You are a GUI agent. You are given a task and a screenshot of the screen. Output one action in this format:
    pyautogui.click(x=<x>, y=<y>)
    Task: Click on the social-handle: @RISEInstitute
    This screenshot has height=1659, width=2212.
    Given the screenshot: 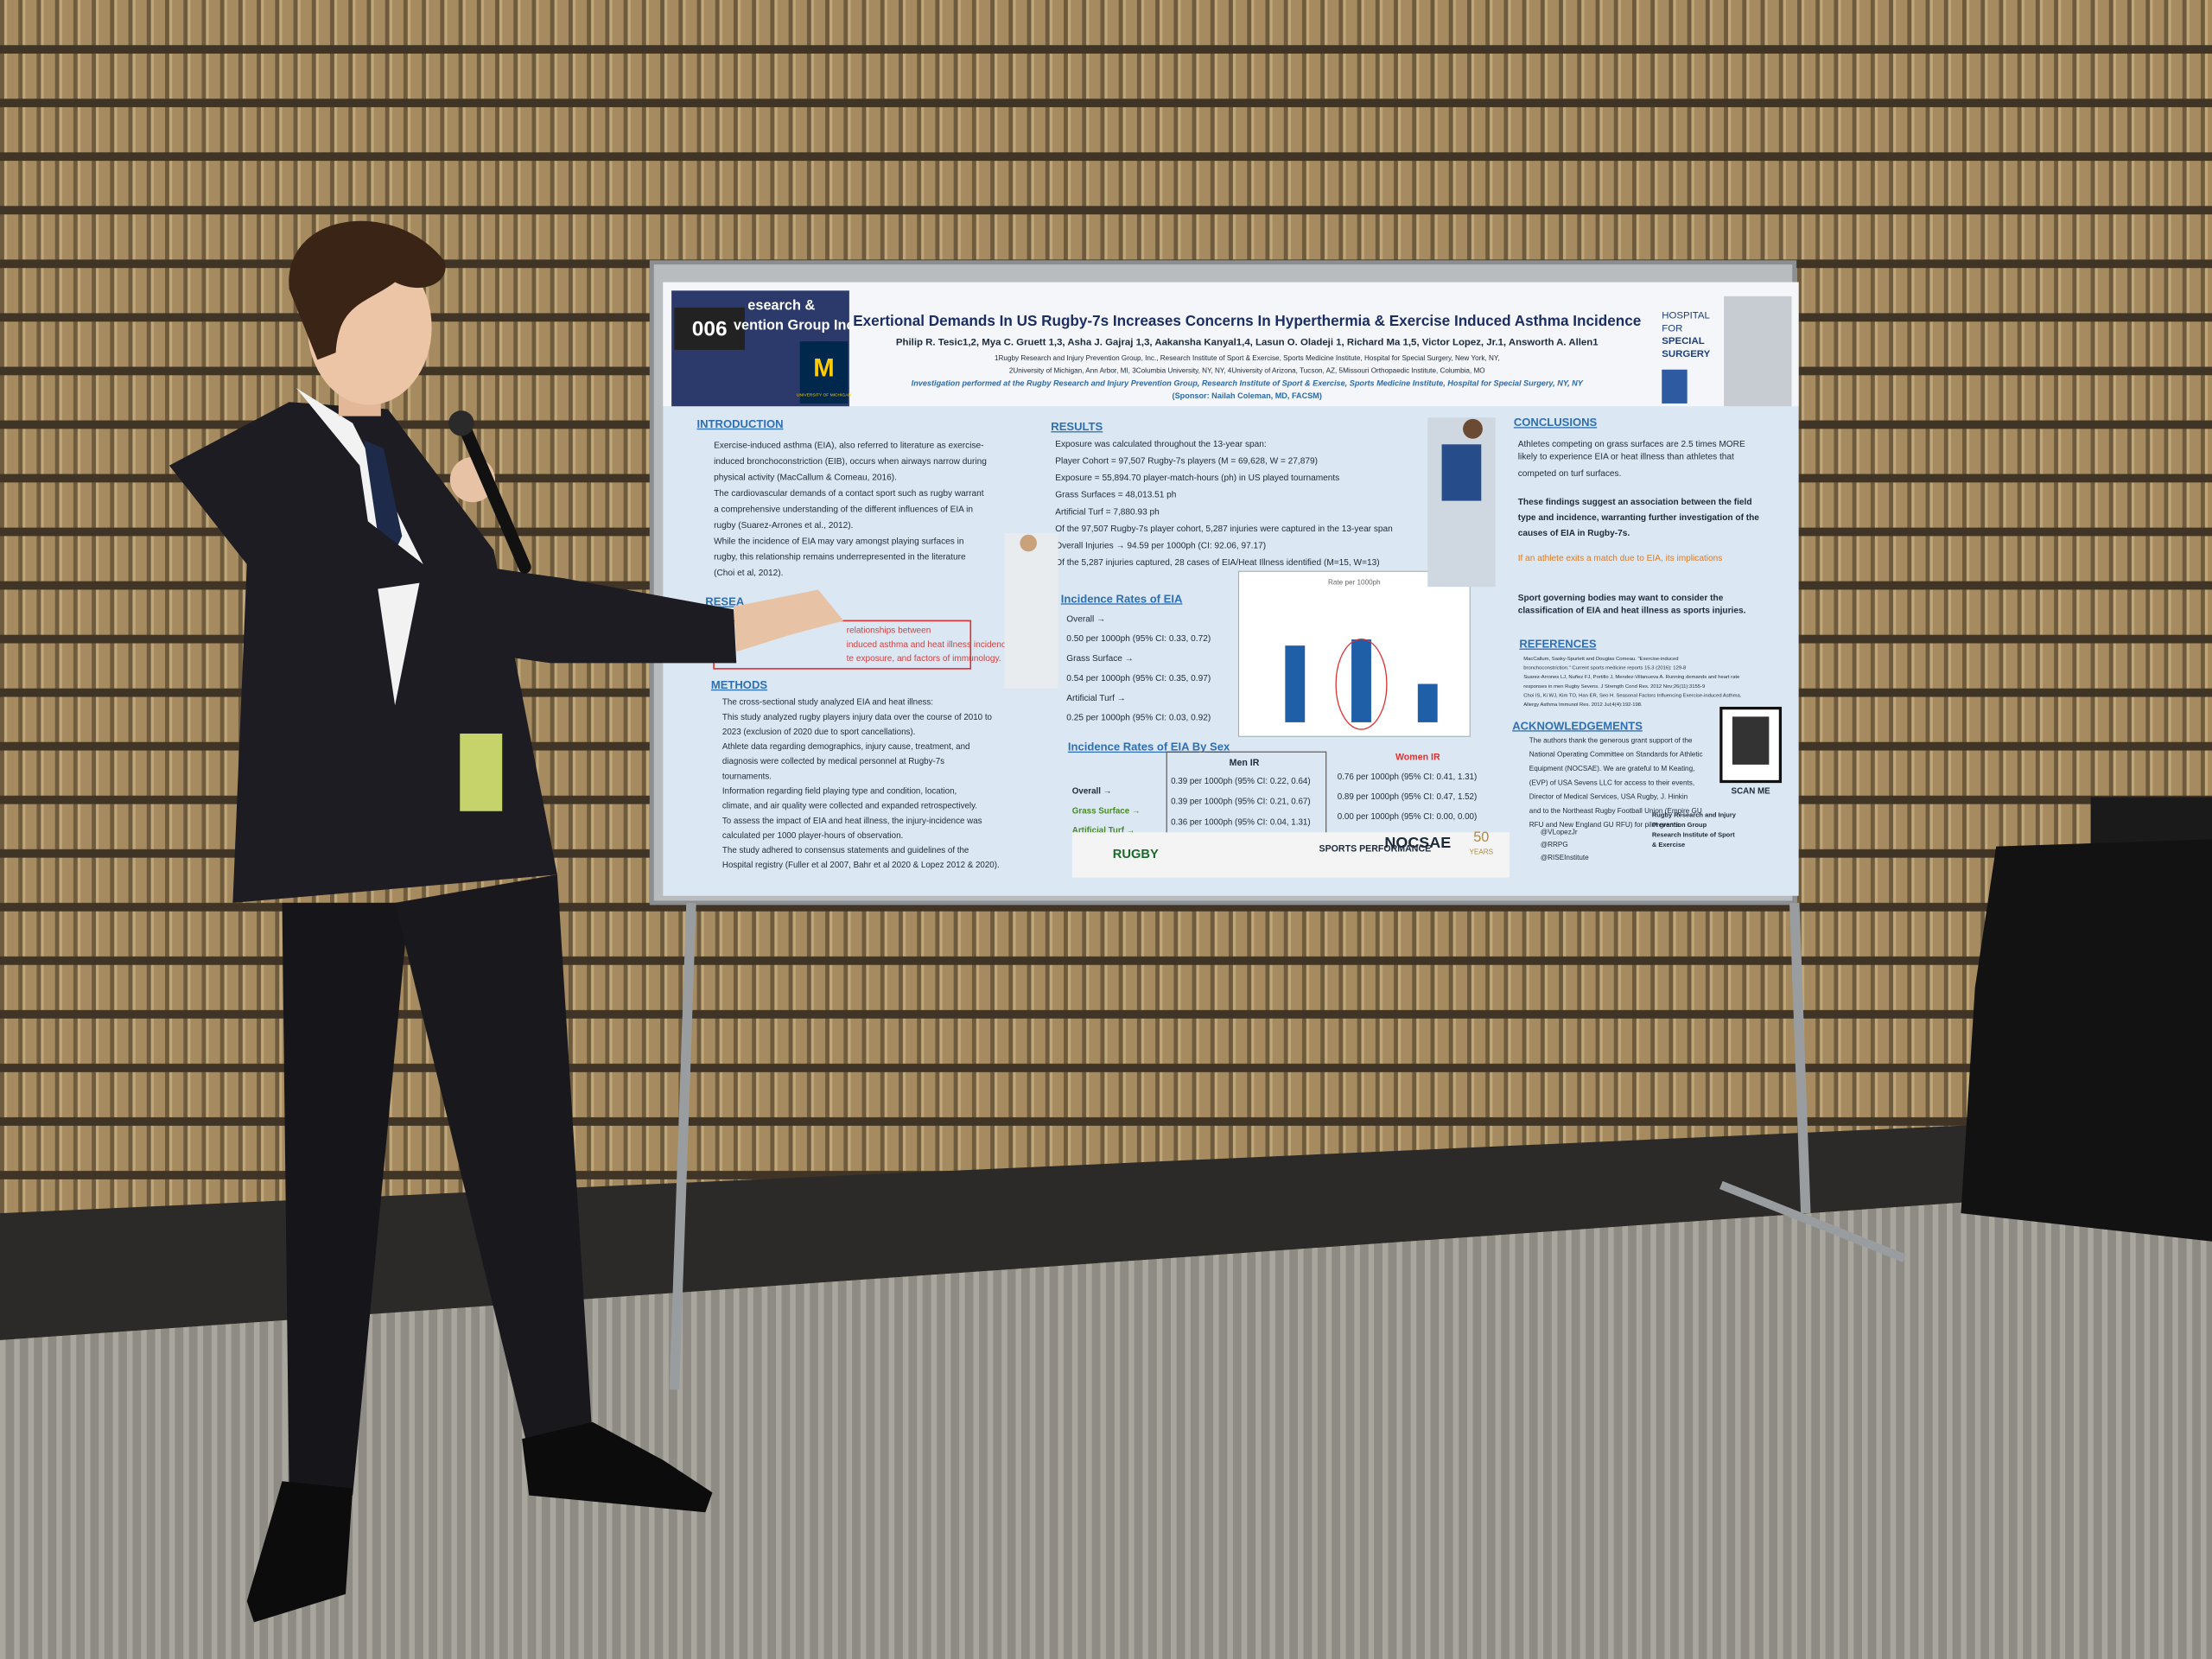 What is the action you would take?
    pyautogui.click(x=1565, y=857)
    